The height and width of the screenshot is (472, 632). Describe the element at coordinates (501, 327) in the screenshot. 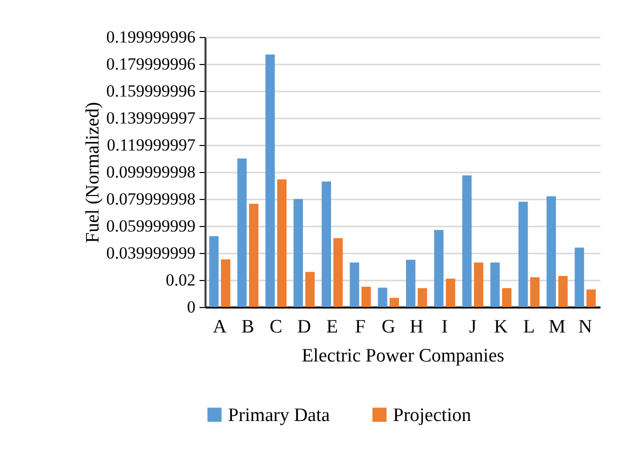

I see `x-tick-label: K` at that location.